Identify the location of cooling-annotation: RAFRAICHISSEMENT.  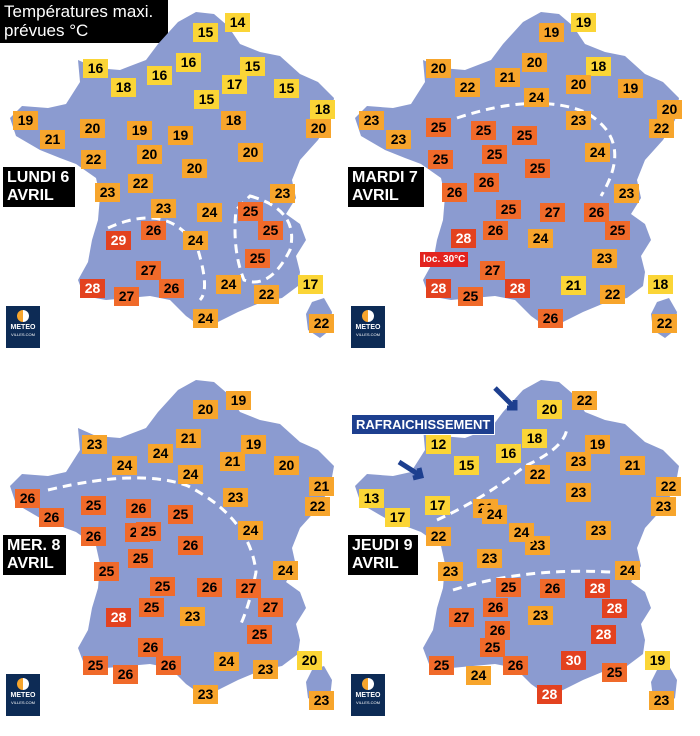
(423, 424).